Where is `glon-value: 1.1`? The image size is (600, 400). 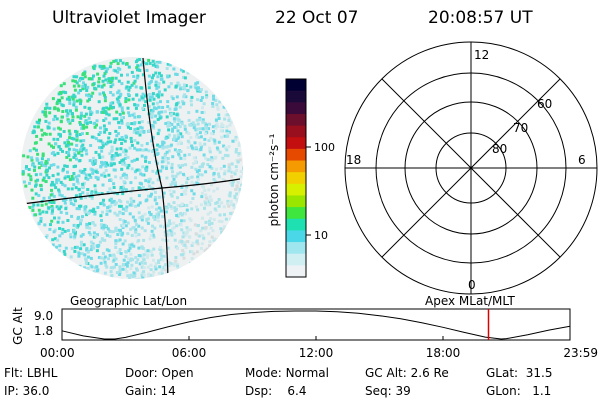
glon-value: 1.1 is located at coordinates (542, 391).